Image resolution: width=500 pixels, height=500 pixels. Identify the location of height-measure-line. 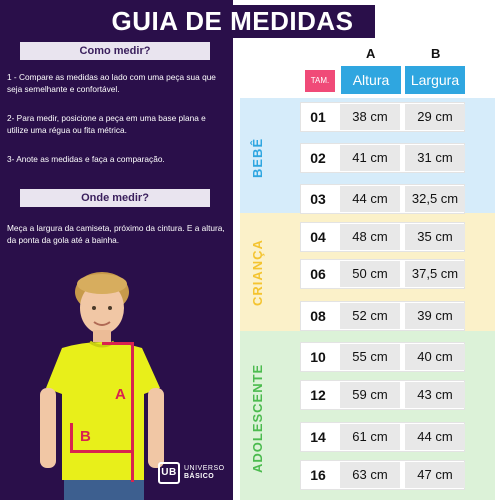
(132, 412).